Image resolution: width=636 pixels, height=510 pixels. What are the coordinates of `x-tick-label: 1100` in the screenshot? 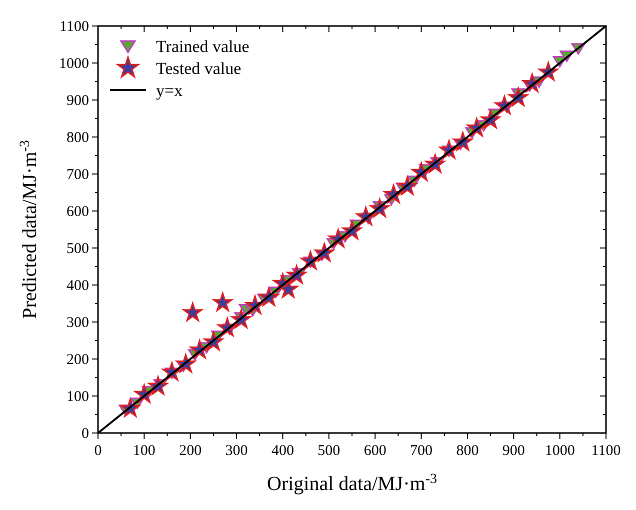 It's located at (606, 451).